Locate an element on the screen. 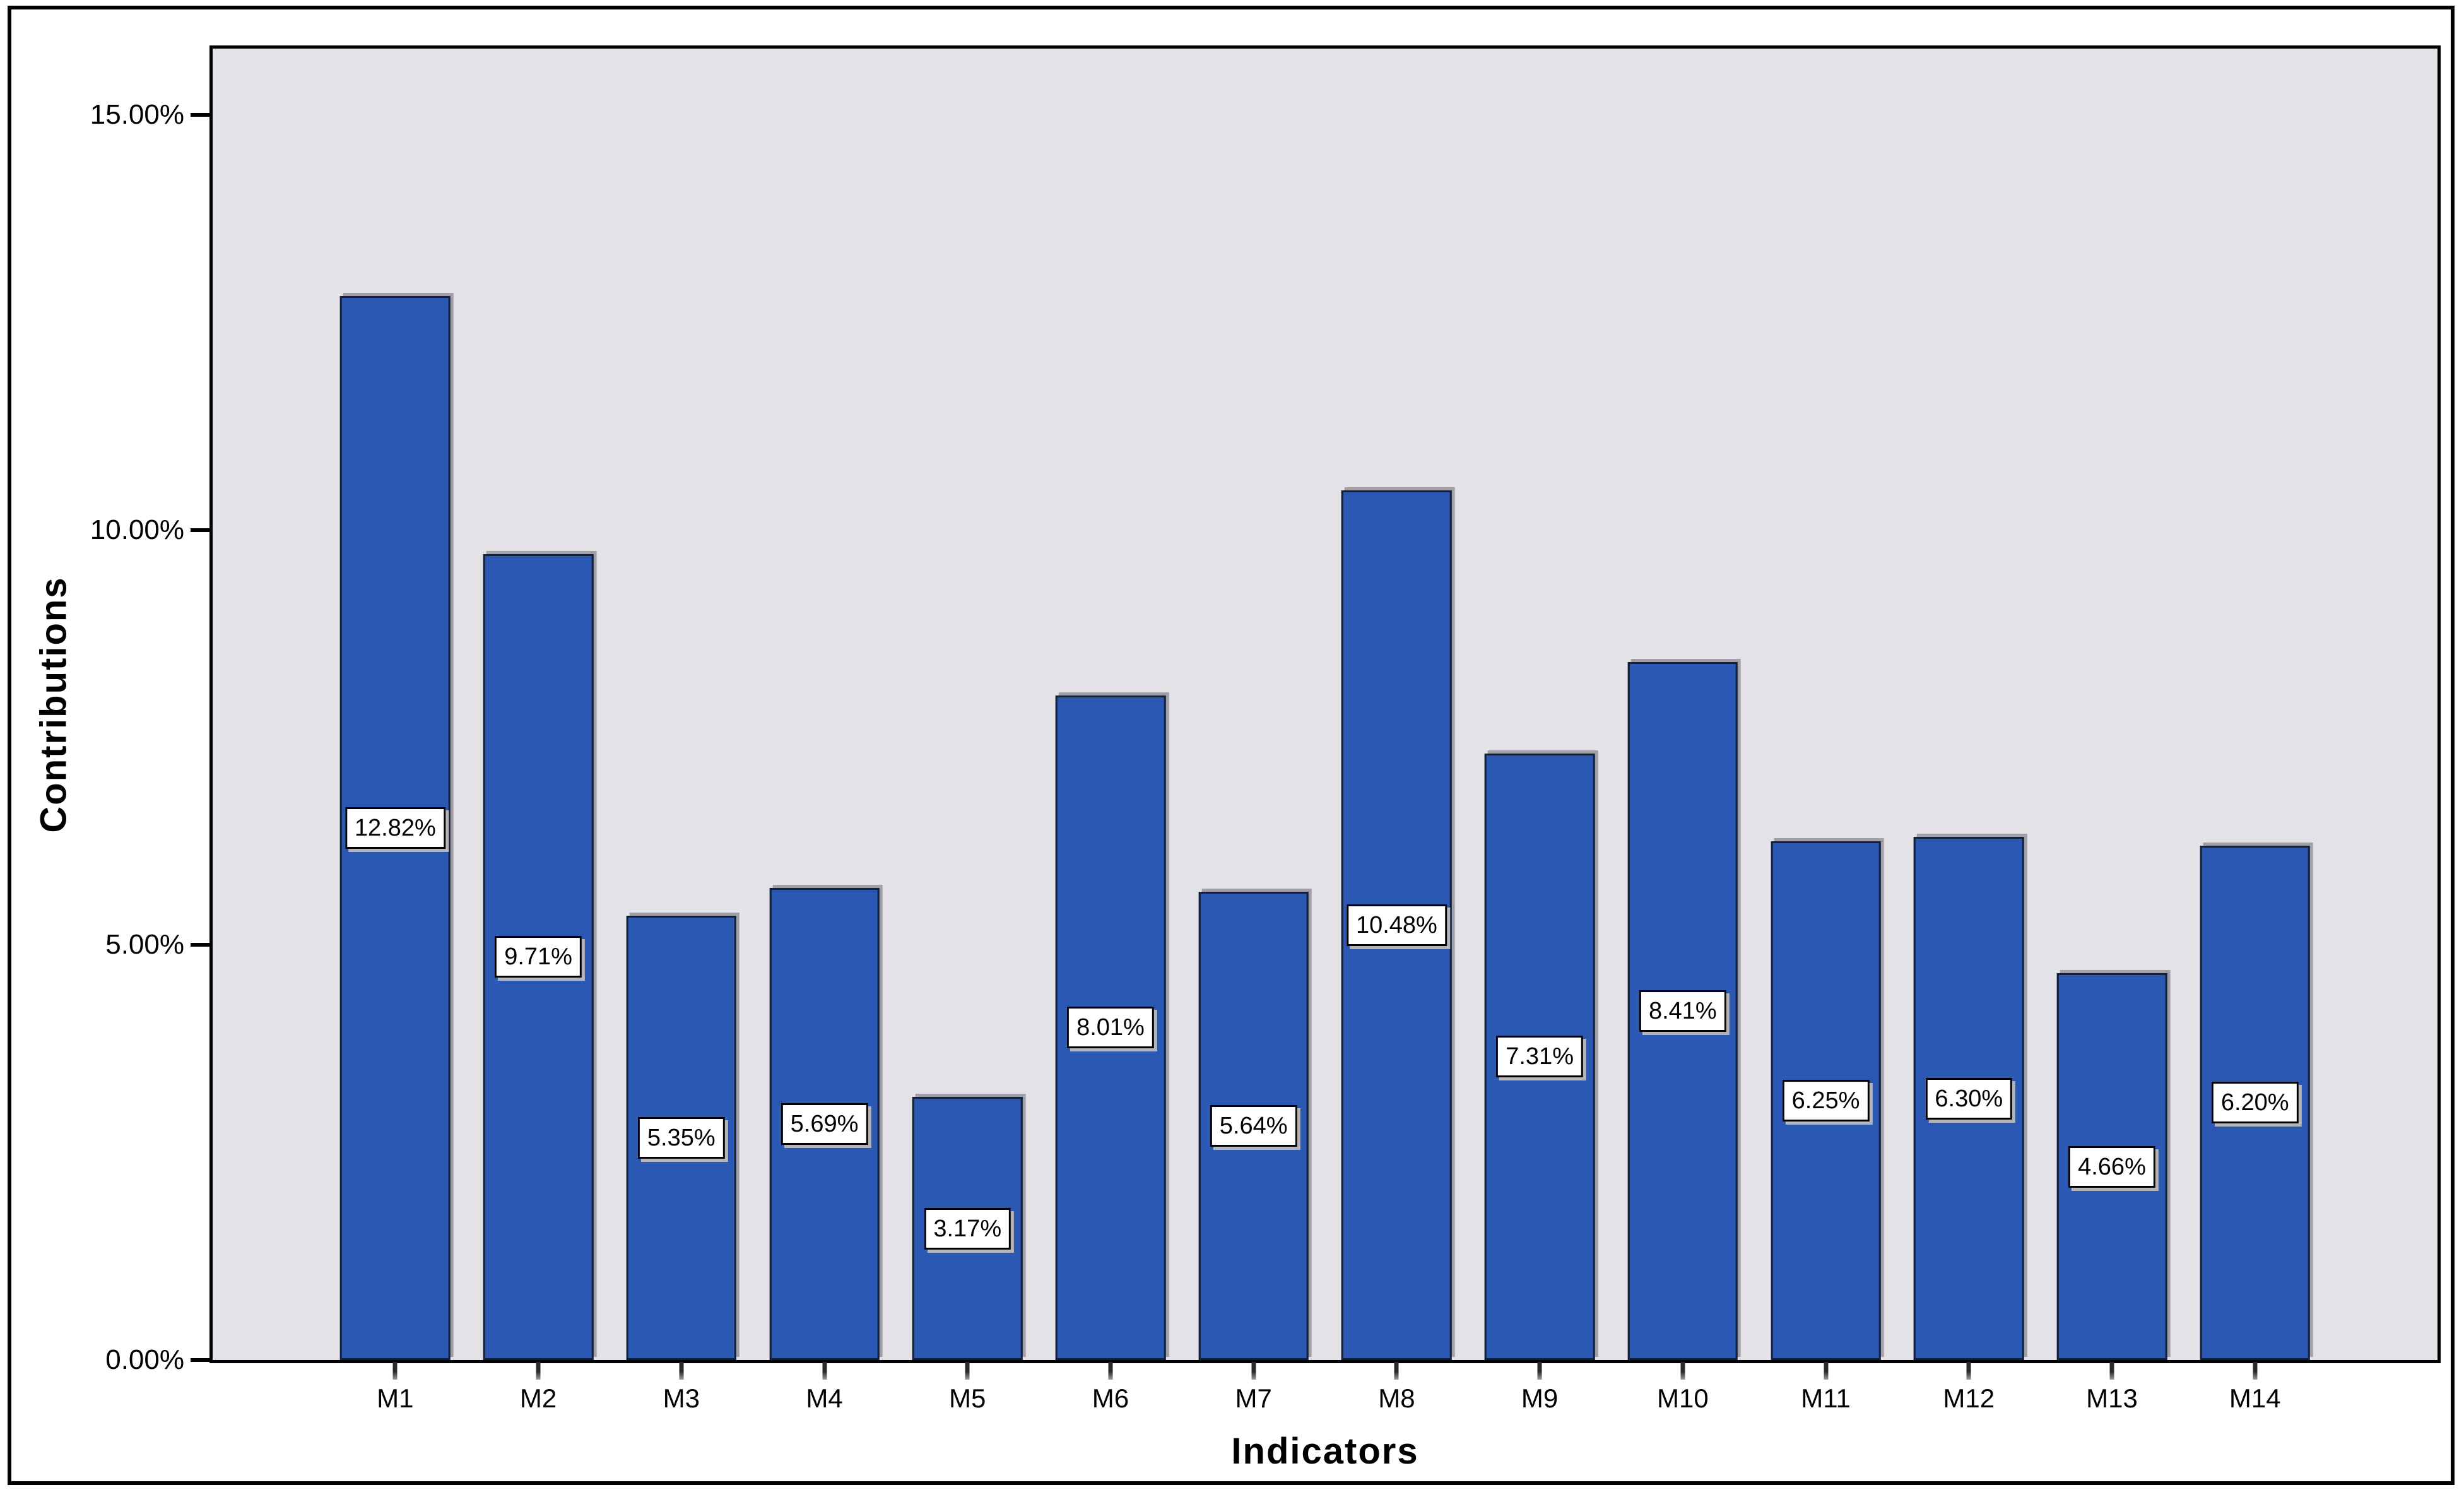 Image resolution: width=2464 pixels, height=1497 pixels. x-axis-slot: M11 is located at coordinates (1826, 1406).